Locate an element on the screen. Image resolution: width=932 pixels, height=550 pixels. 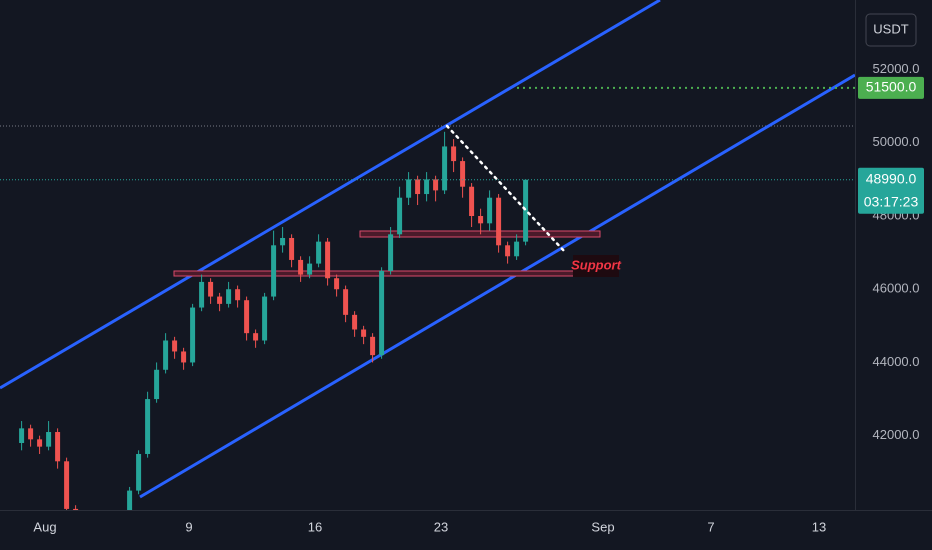
annotation: Support is located at coordinates (596, 264).